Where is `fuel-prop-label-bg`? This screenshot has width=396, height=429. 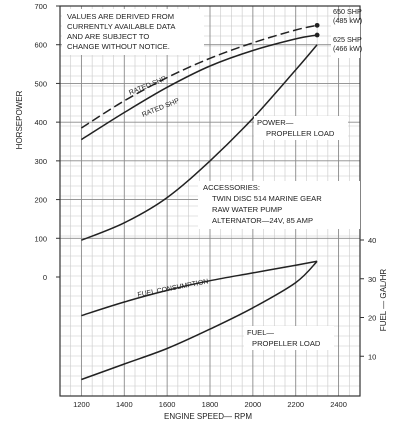 fuel-prop-label-bg is located at coordinates (289, 338).